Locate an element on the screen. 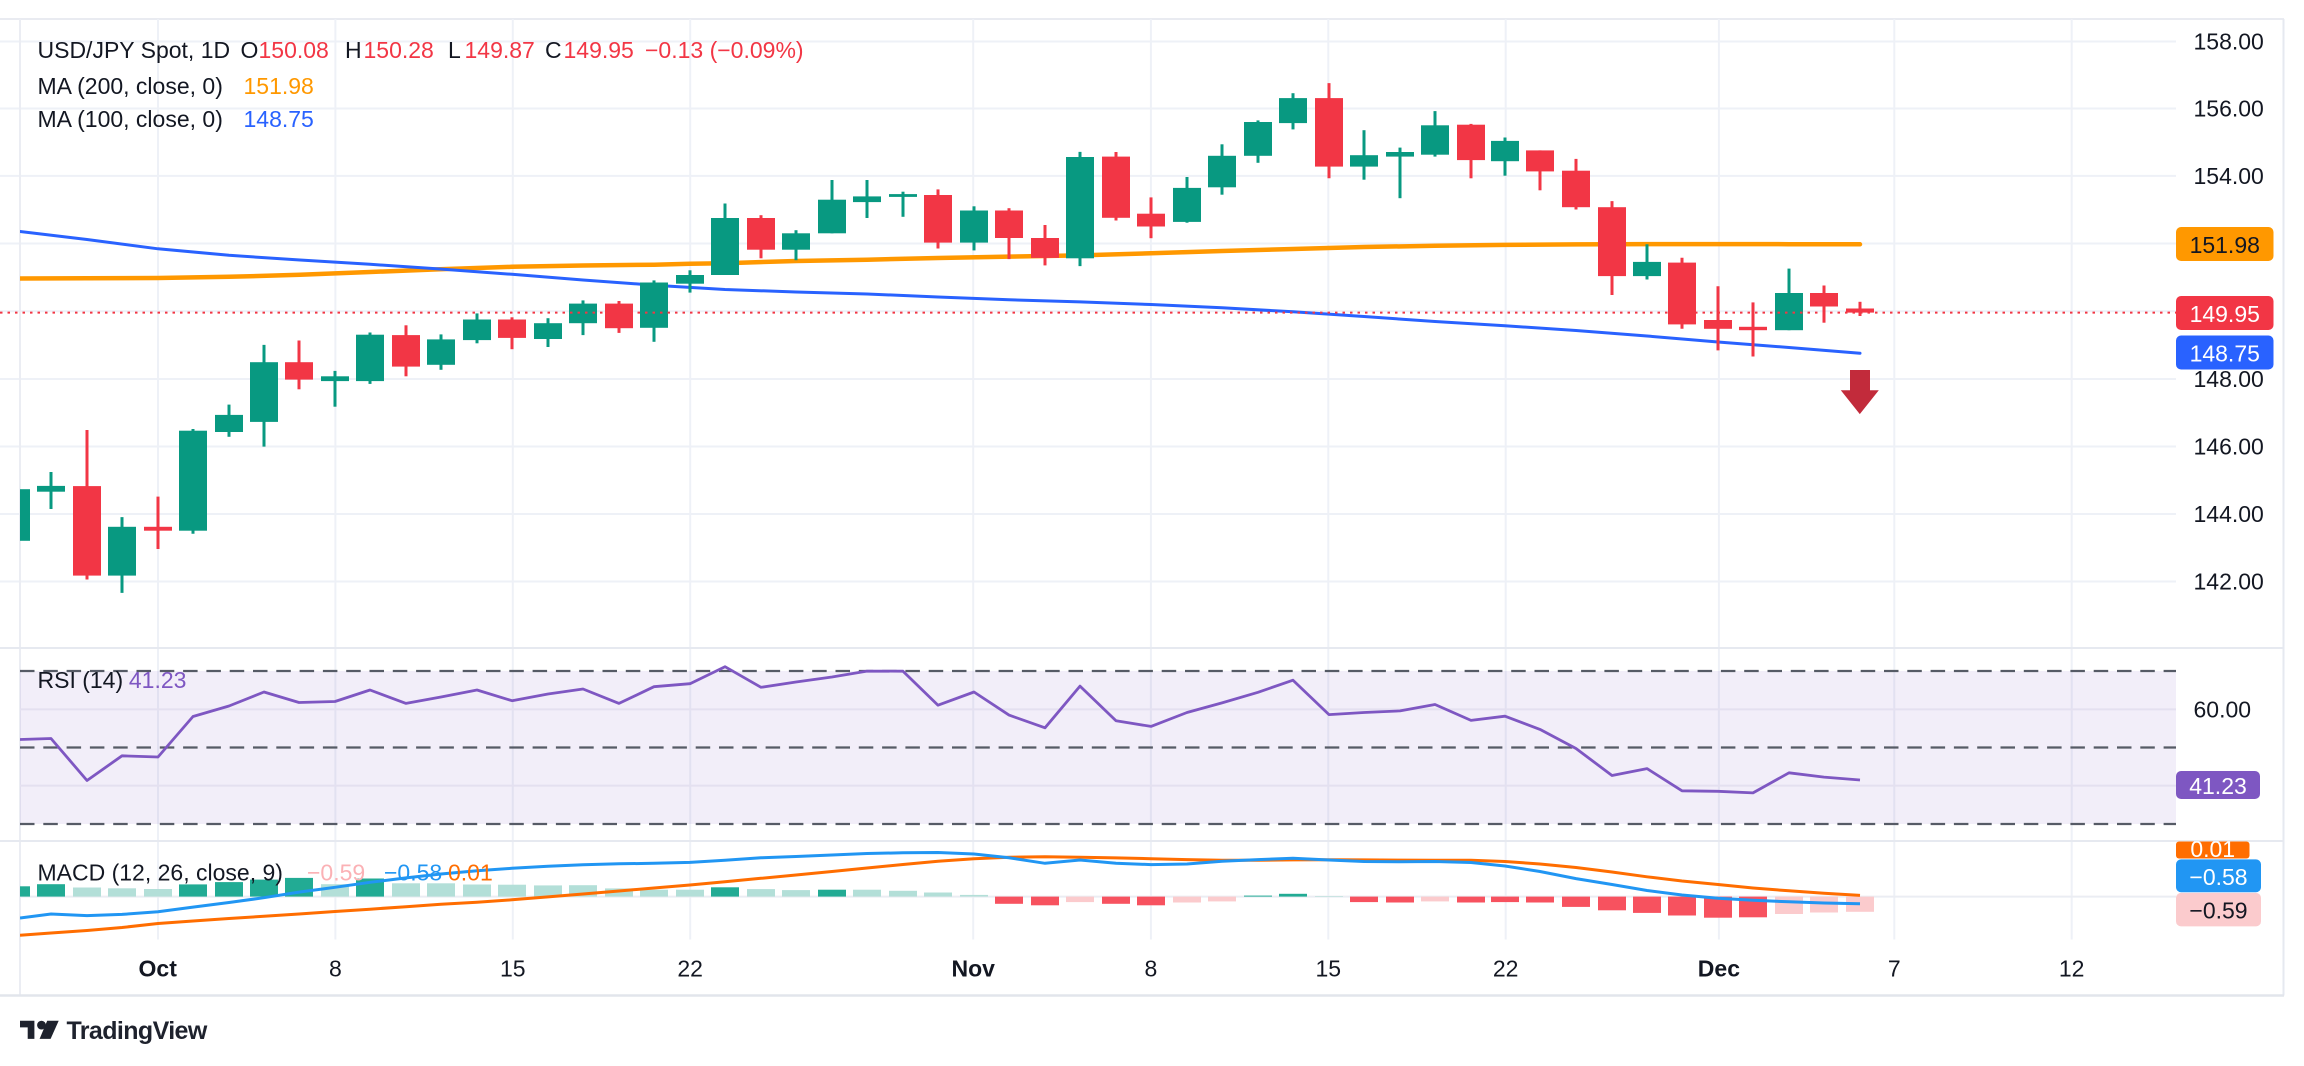 The image size is (2304, 1066). svg-text: 158.00 is located at coordinates (2229, 42).